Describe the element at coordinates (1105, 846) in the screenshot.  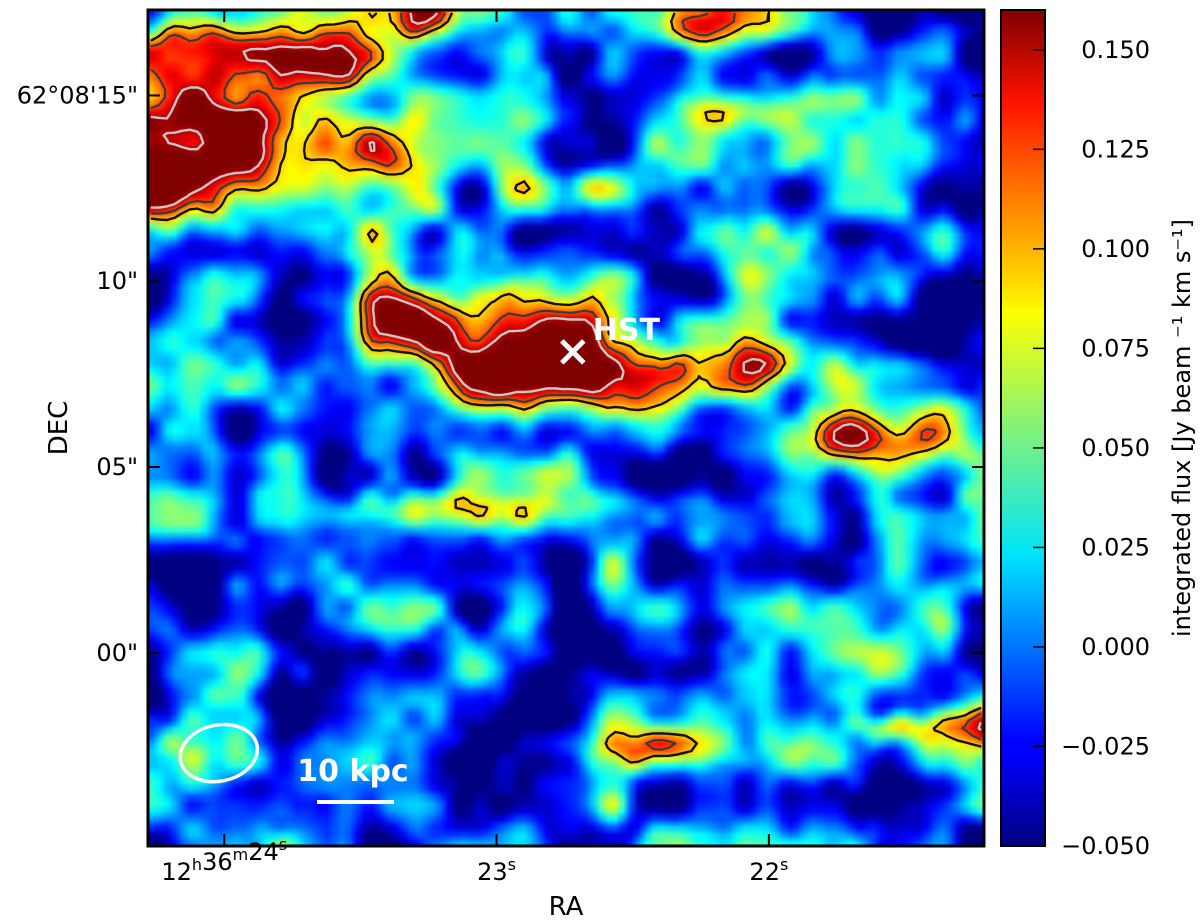
I see `colorbar-tick-label: −0.050` at that location.